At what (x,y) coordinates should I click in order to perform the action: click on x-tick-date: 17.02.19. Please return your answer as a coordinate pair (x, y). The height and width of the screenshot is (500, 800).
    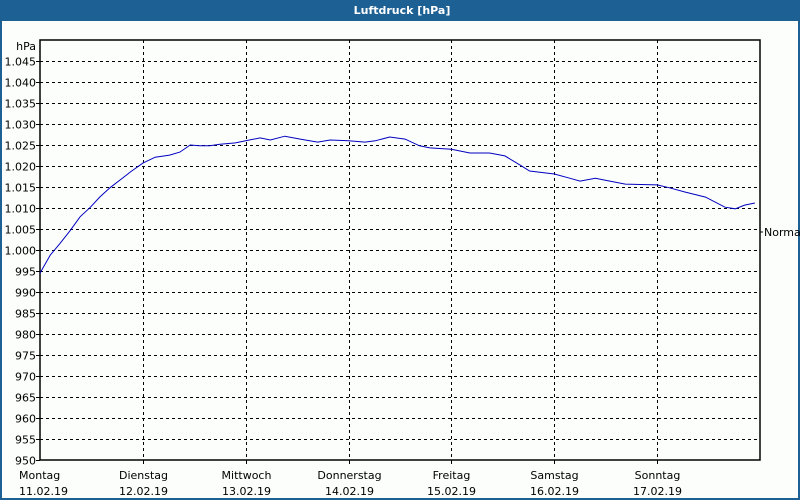
    Looking at the image, I should click on (657, 491).